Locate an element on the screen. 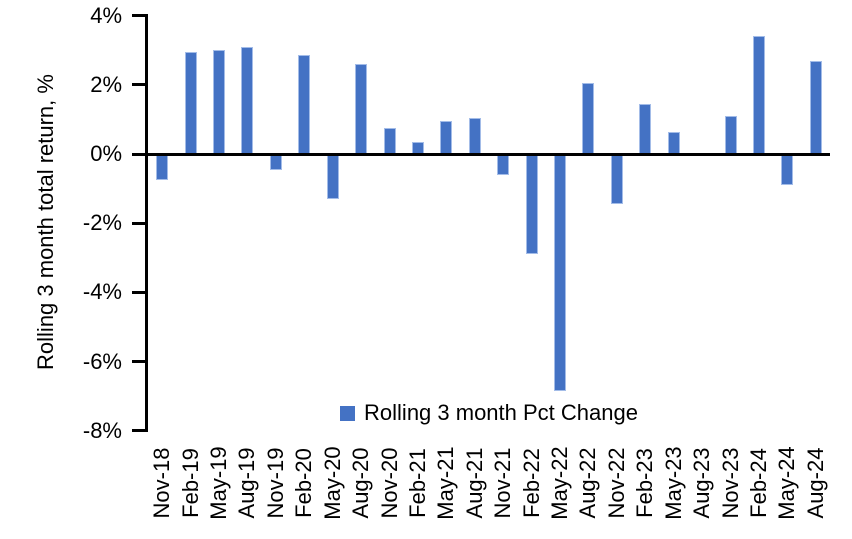 The image size is (852, 539). y-axis-line is located at coordinates (146, 223).